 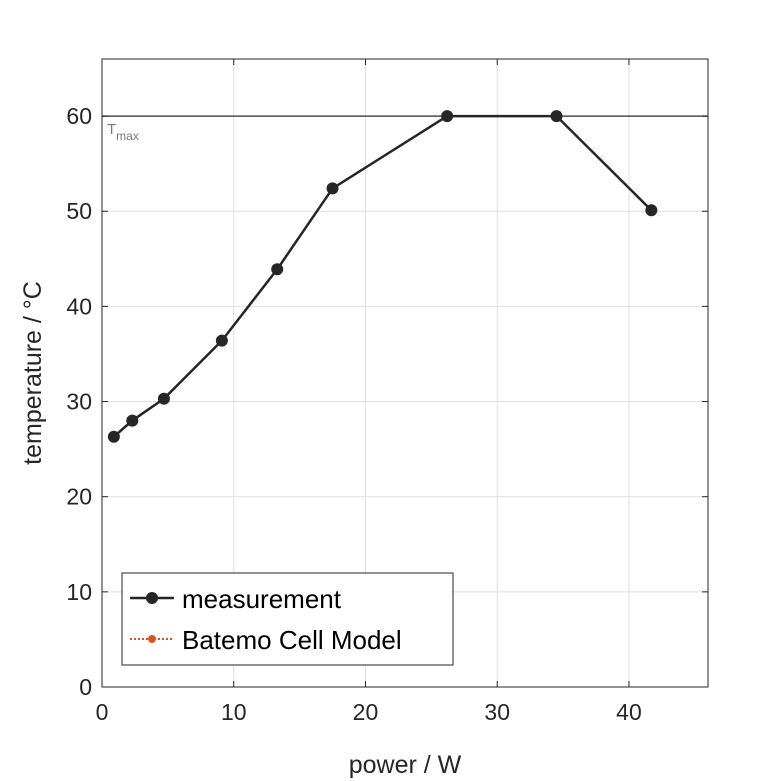 I want to click on legend-label-batemo-cell-model: Batemo Cell Model, so click(x=292, y=640).